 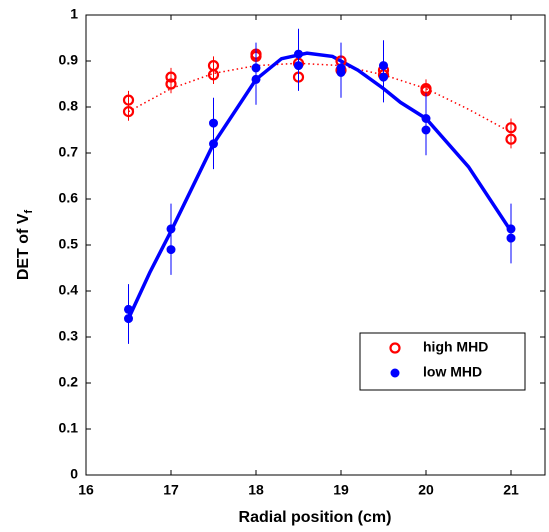 What do you see at coordinates (455, 347) in the screenshot?
I see `legend-label: high MHD` at bounding box center [455, 347].